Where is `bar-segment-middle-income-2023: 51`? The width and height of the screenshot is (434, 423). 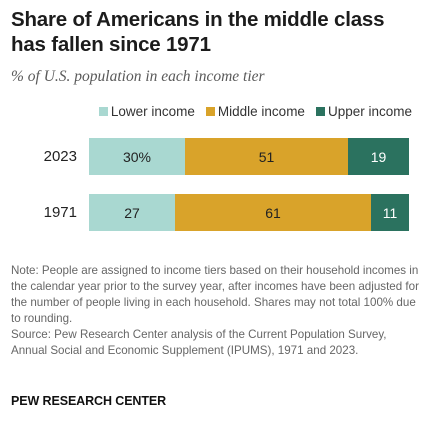
bar-segment-middle-income-2023: 51 is located at coordinates (266, 156).